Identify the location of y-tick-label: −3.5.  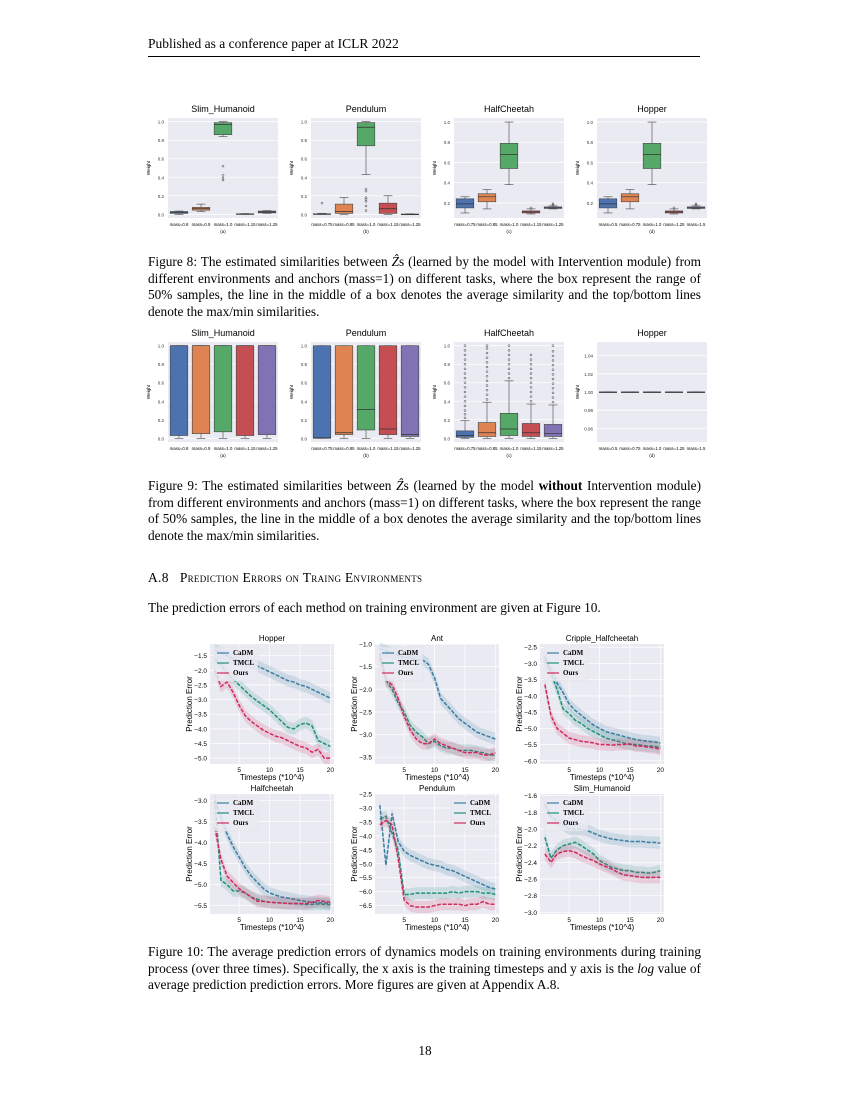
(530, 680).